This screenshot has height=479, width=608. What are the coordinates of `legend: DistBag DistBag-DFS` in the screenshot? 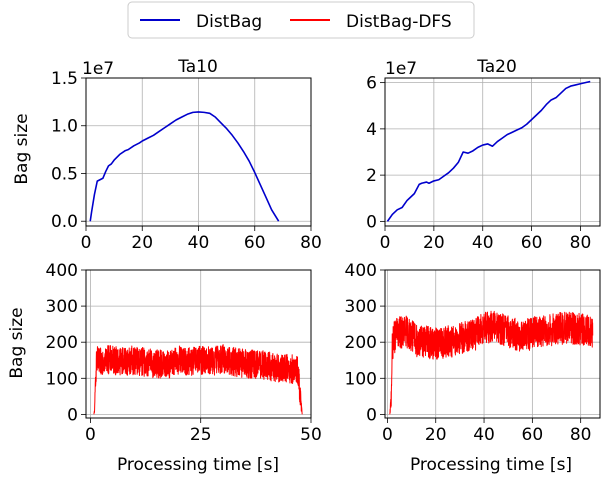 It's located at (301, 20).